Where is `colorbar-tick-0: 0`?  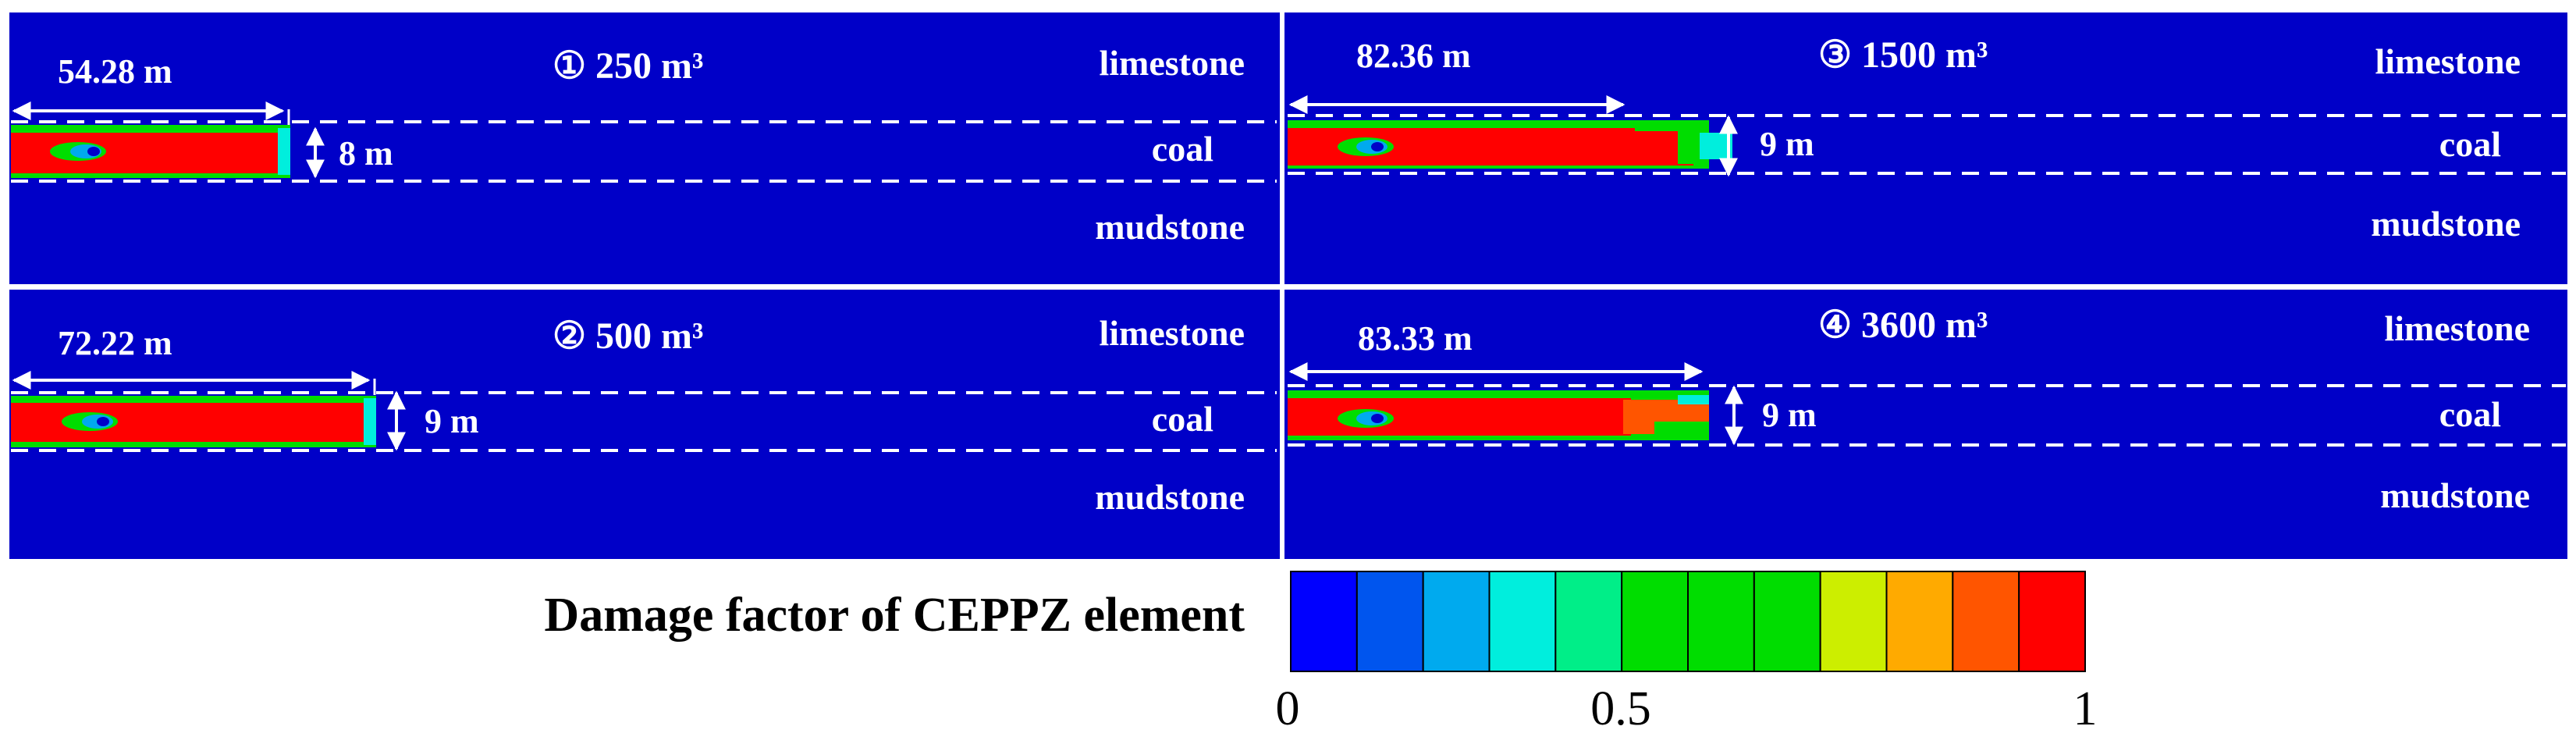 colorbar-tick-0: 0 is located at coordinates (1288, 708).